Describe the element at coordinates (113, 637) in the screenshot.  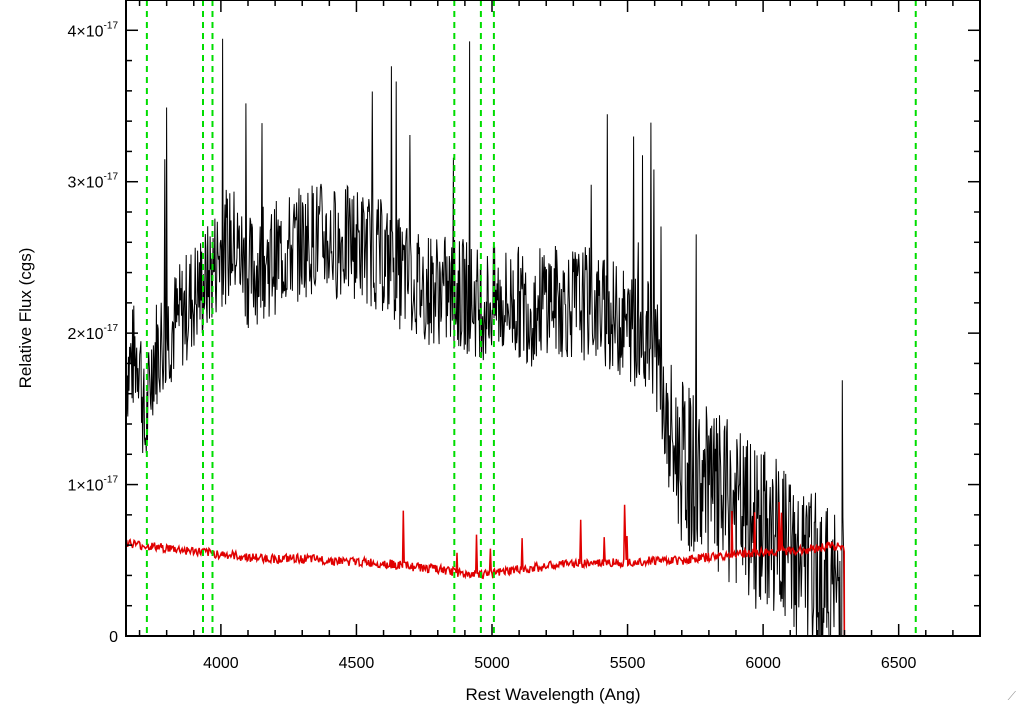
I see `y-tick-label: 0` at that location.